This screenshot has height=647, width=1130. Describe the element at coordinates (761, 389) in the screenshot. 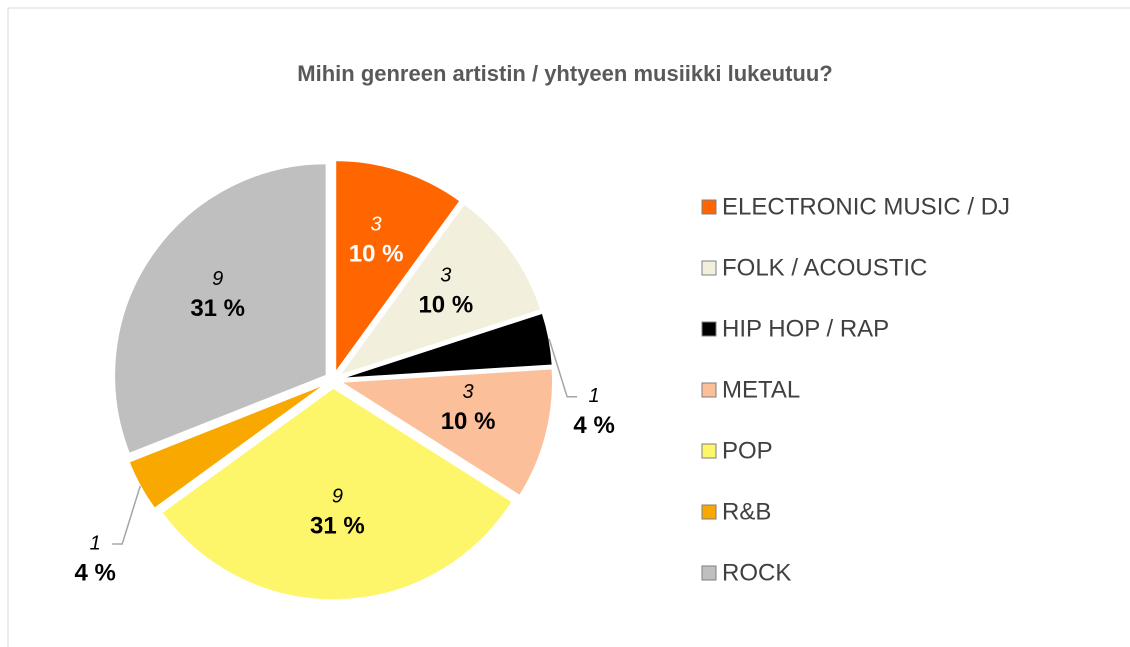

I see `legend-label: METAL` at that location.